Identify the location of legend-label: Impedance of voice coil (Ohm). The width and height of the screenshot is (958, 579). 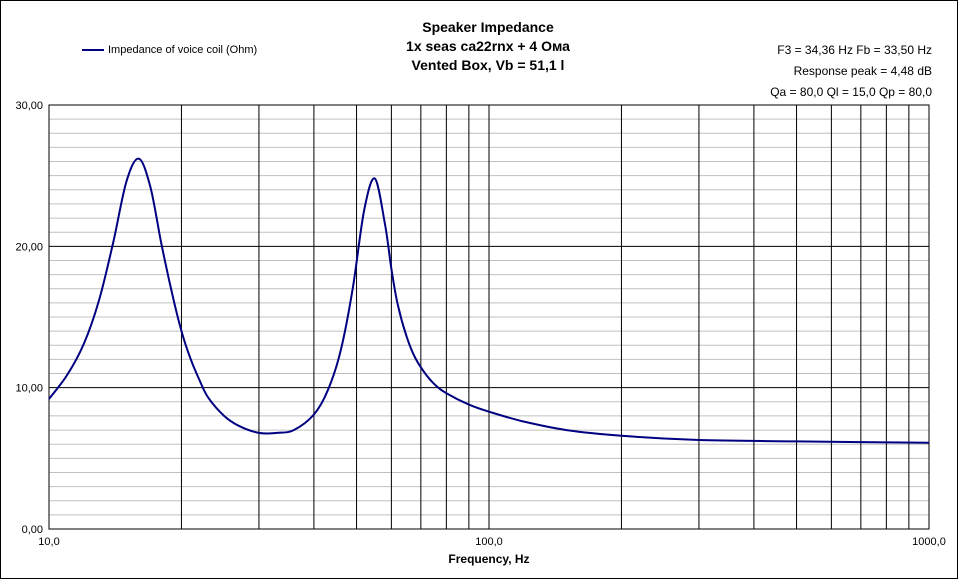
(183, 50).